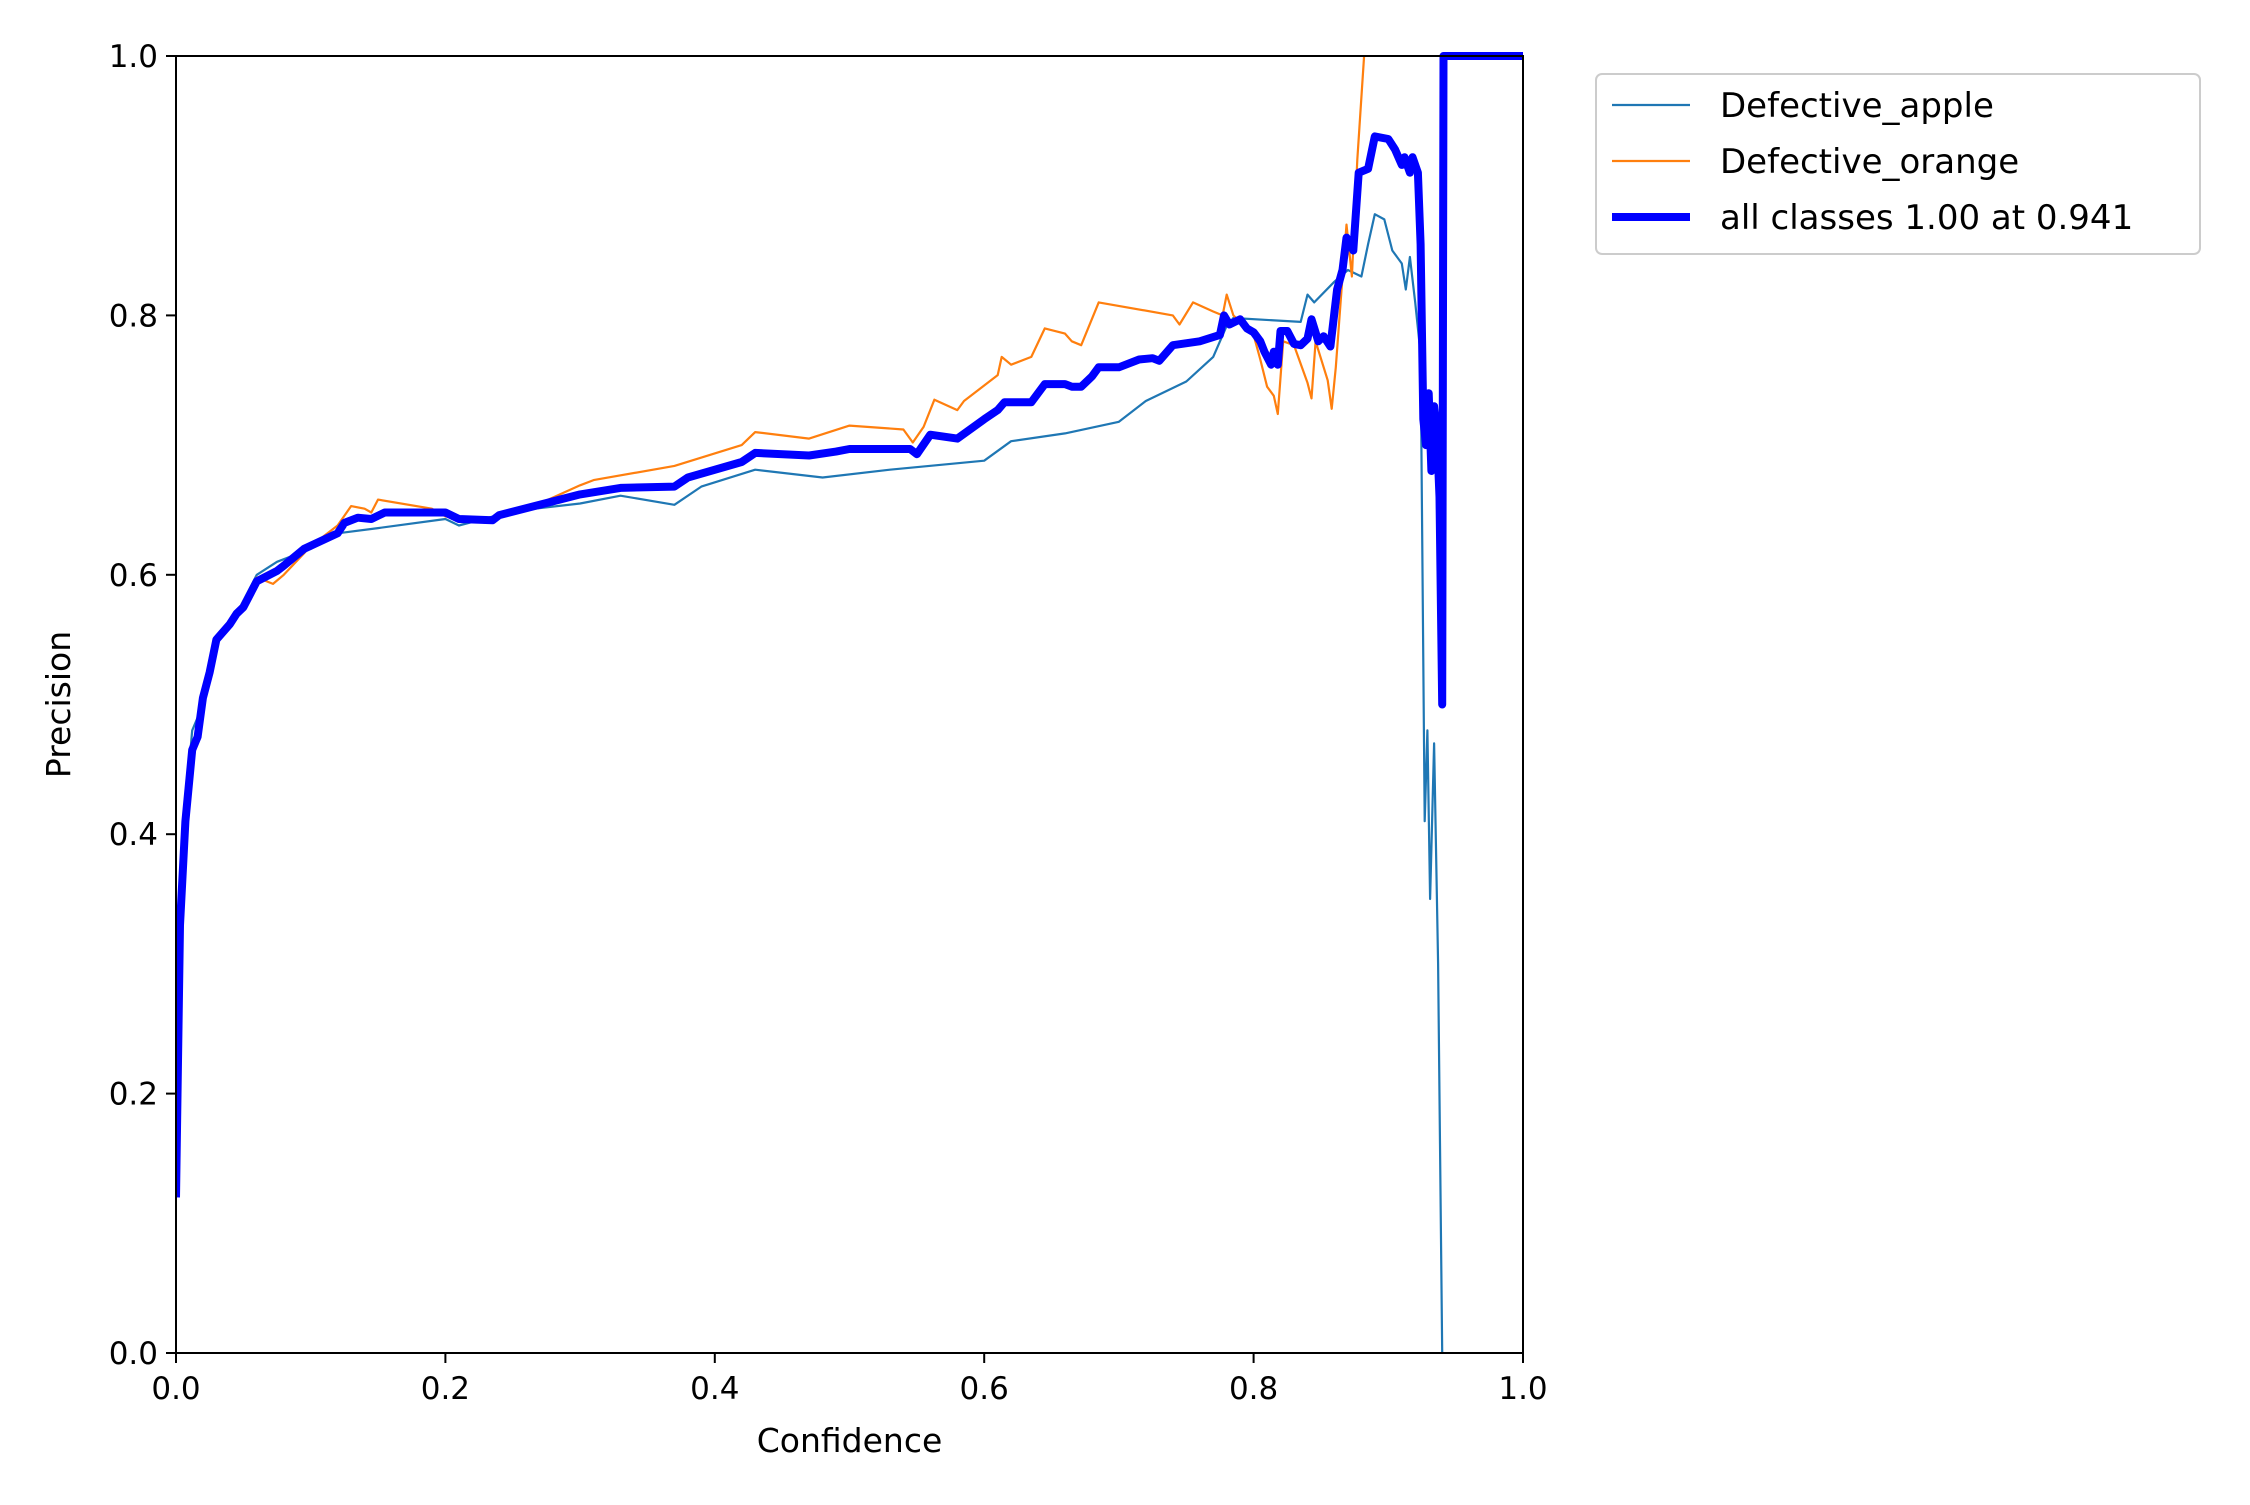 The width and height of the screenshot is (2250, 1505). I want to click on y-tick-label: 0.0, so click(133, 1354).